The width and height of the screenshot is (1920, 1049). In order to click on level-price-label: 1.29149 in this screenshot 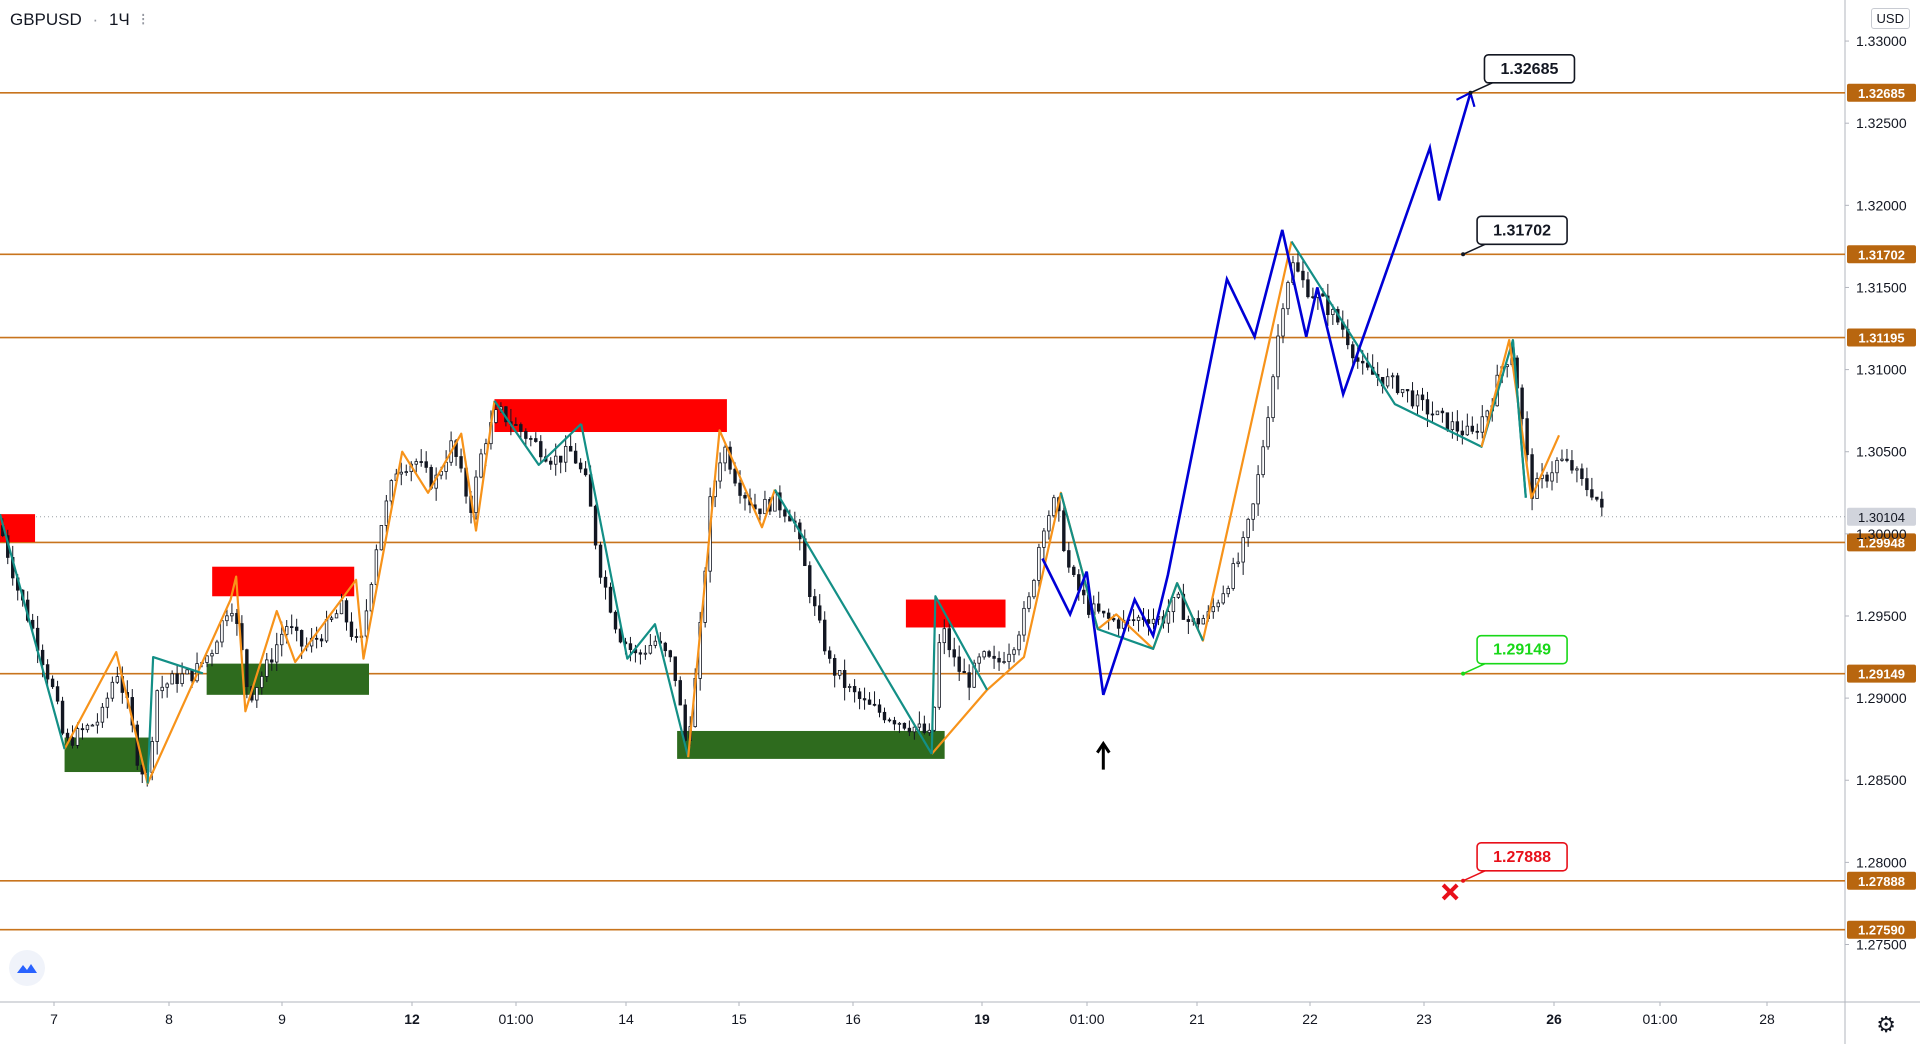, I will do `click(1881, 674)`.